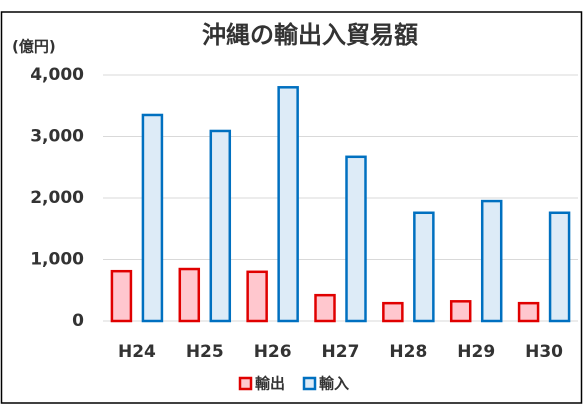 The width and height of the screenshot is (583, 405). Describe the element at coordinates (544, 352) in the screenshot. I see `x-tick-label: H30` at that location.